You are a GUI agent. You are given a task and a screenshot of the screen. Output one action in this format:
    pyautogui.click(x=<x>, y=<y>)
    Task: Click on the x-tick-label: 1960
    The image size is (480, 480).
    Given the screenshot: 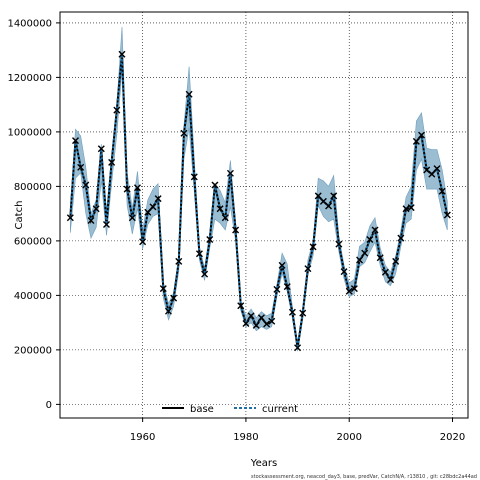 What is the action you would take?
    pyautogui.click(x=142, y=437)
    